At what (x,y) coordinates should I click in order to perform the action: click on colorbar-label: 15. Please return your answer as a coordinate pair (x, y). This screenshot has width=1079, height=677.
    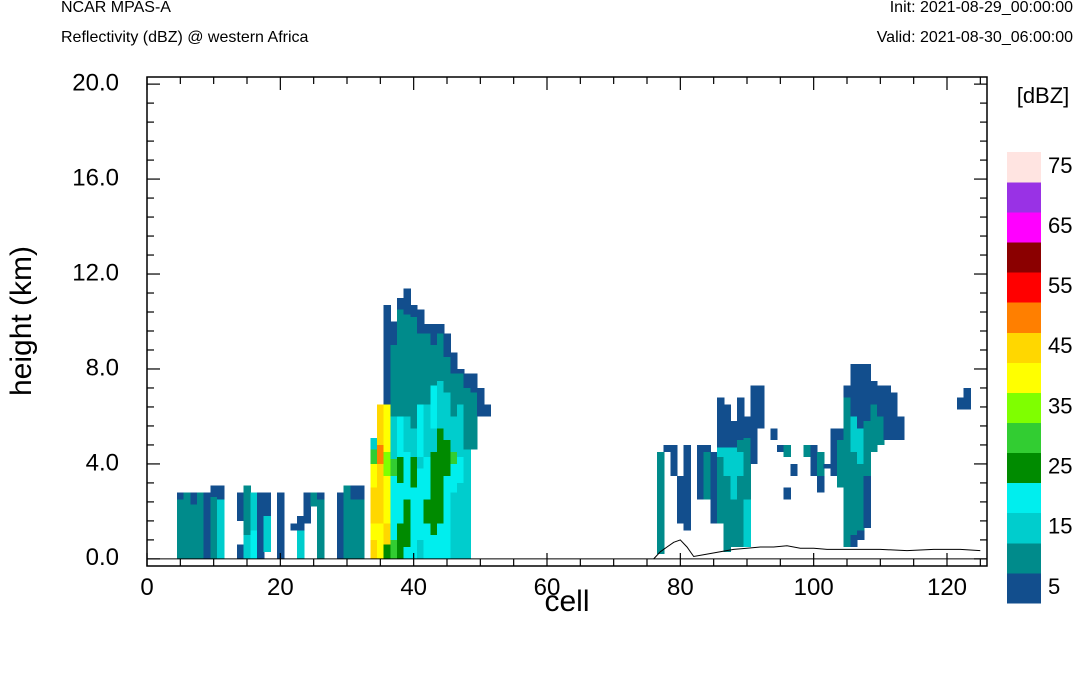
    Looking at the image, I should click on (1060, 526).